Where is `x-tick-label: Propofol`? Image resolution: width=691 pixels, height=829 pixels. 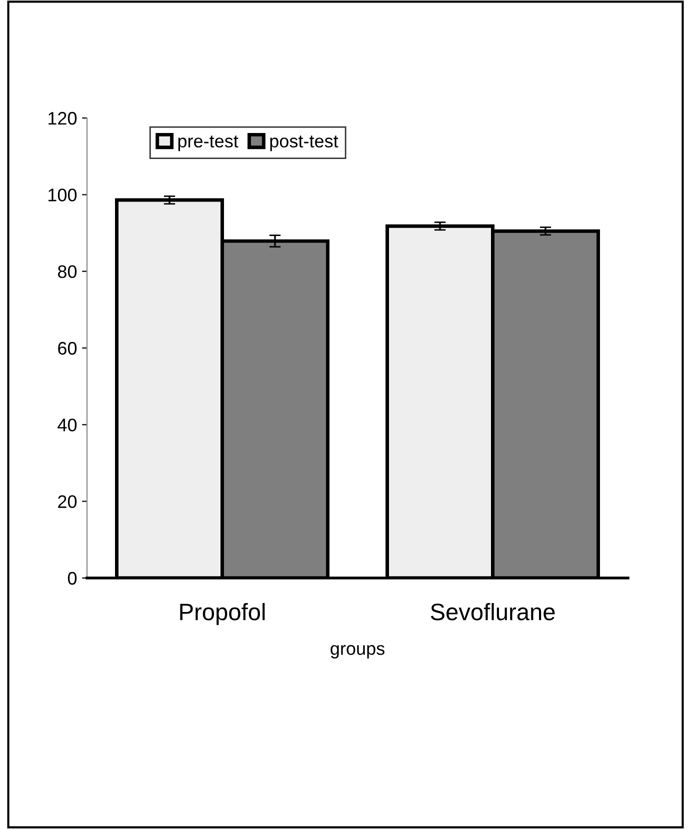
x-tick-label: Propofol is located at coordinates (222, 614).